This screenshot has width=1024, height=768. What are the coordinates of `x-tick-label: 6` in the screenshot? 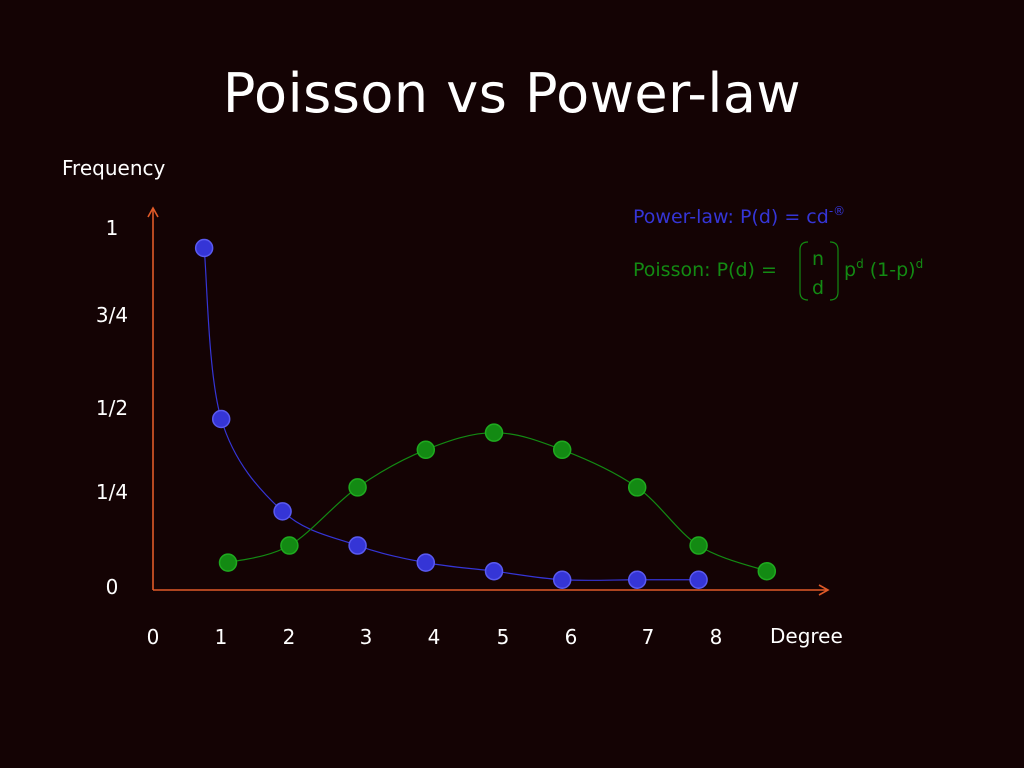 It's located at (571, 637).